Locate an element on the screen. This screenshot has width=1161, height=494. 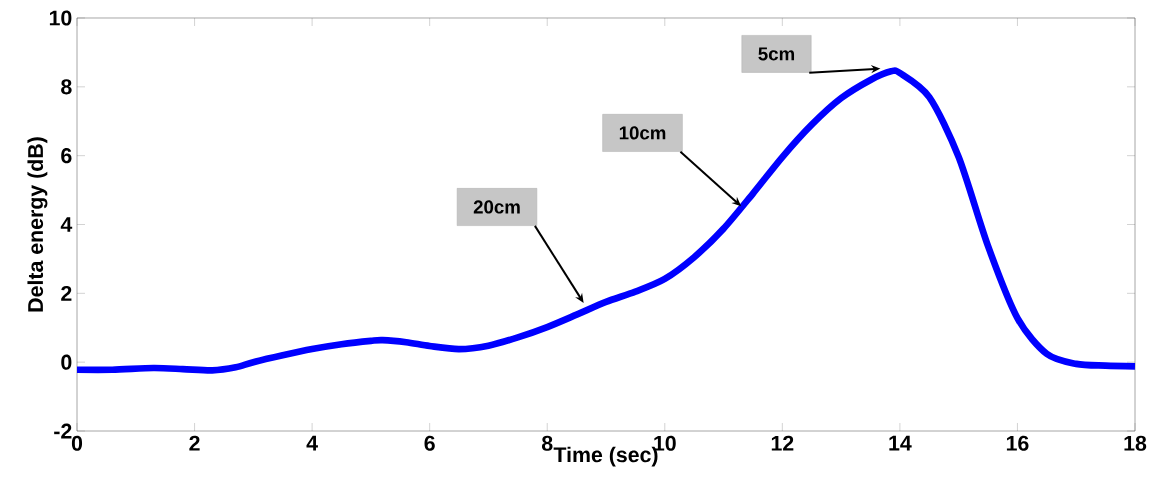
x-tick-label: 16 is located at coordinates (1017, 443).